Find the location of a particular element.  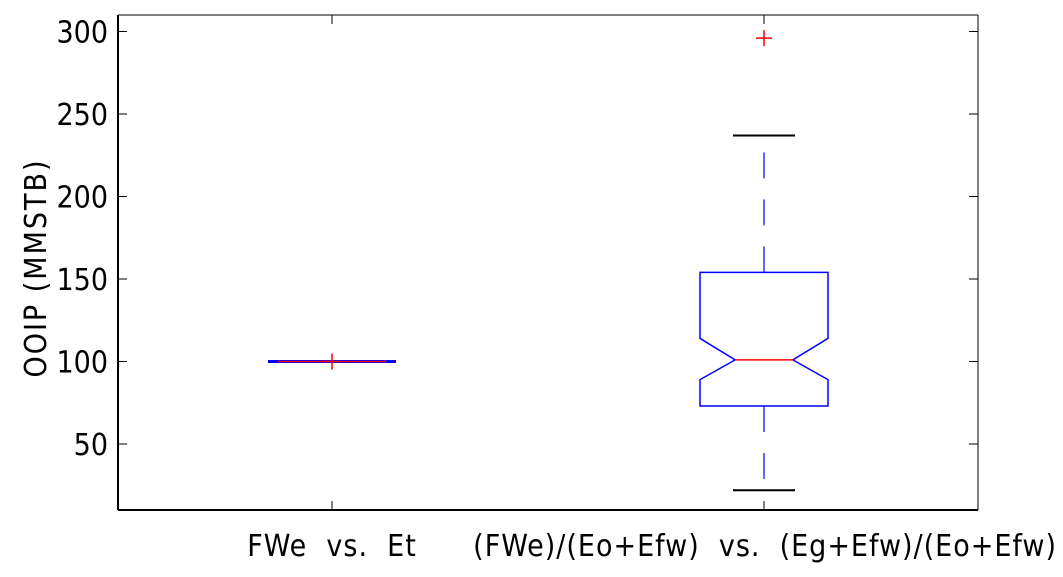

y-tick-label: 300 is located at coordinates (82, 33).